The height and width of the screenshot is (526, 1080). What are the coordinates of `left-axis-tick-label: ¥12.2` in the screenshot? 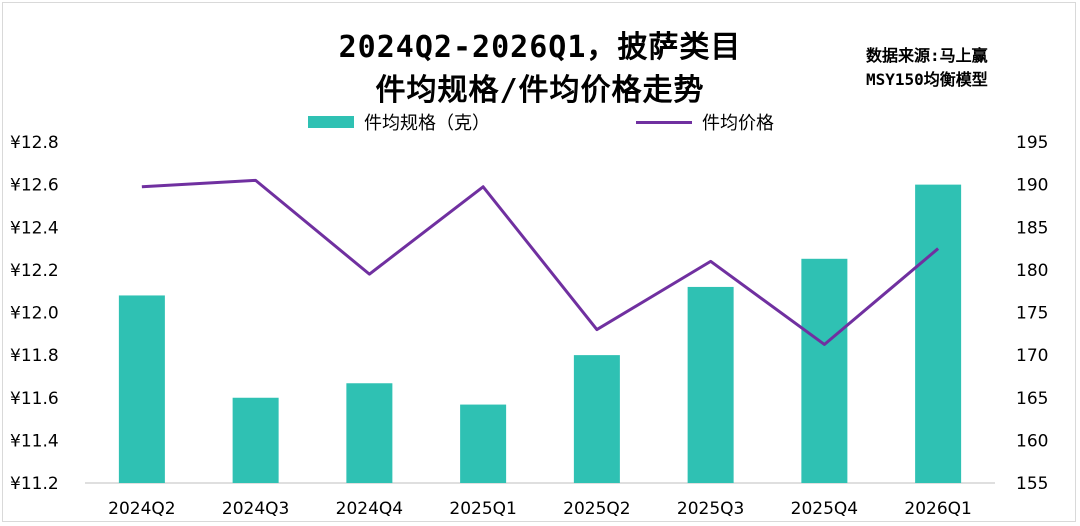 It's located at (34, 271).